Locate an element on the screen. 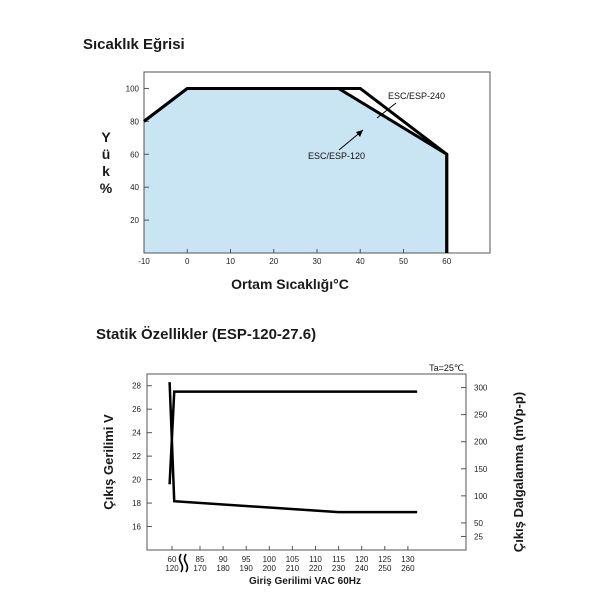 This screenshot has width=600, height=600. ambient-temperature-note: Ta=25℃ is located at coordinates (446, 368).